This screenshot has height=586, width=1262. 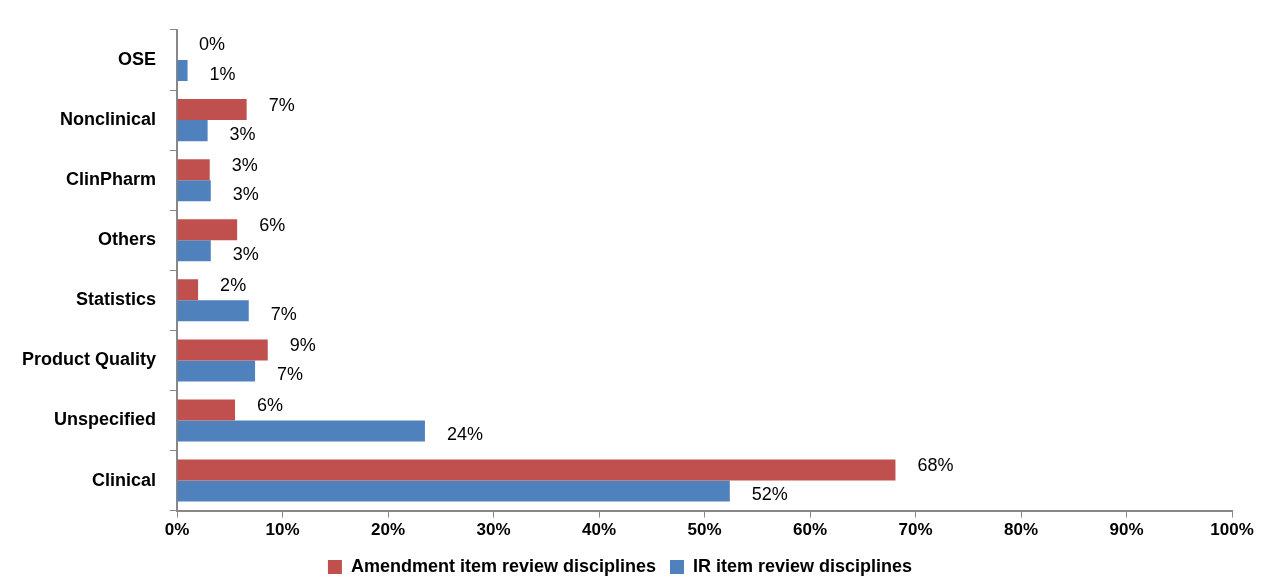 I want to click on y-tick-label: Product Quality, so click(x=89, y=359).